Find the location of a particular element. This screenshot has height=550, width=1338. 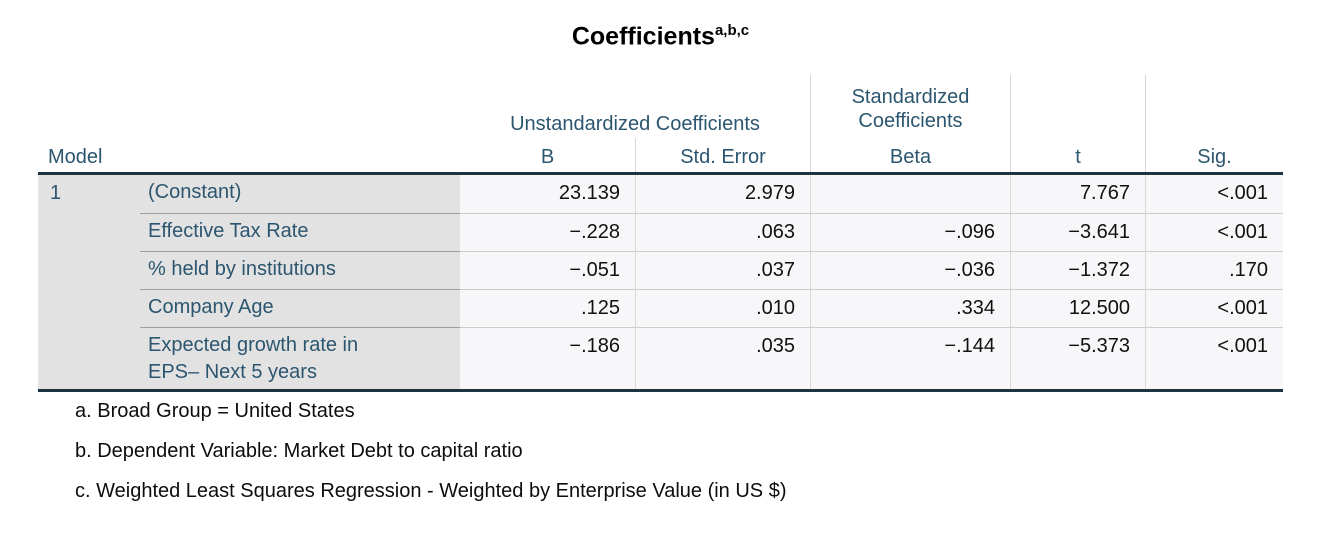

header-spacer-sig is located at coordinates (1214, 106).